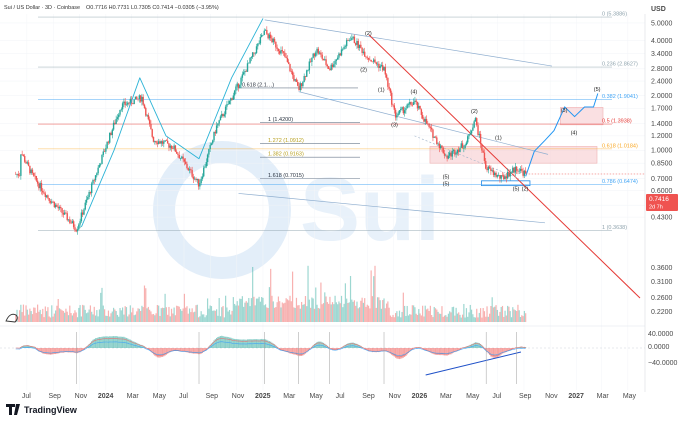 This screenshot has width=679, height=427. What do you see at coordinates (420, 396) in the screenshot?
I see `x-tick-label: 2026` at bounding box center [420, 396].